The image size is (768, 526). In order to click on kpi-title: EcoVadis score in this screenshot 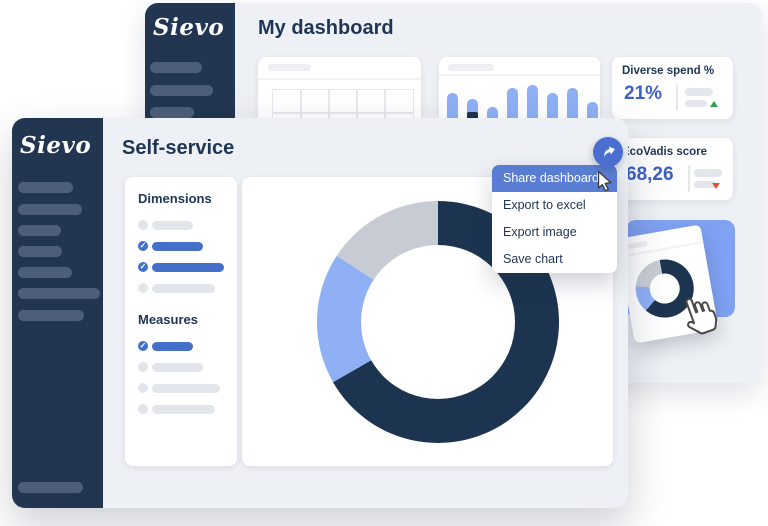, I will do `click(665, 152)`.